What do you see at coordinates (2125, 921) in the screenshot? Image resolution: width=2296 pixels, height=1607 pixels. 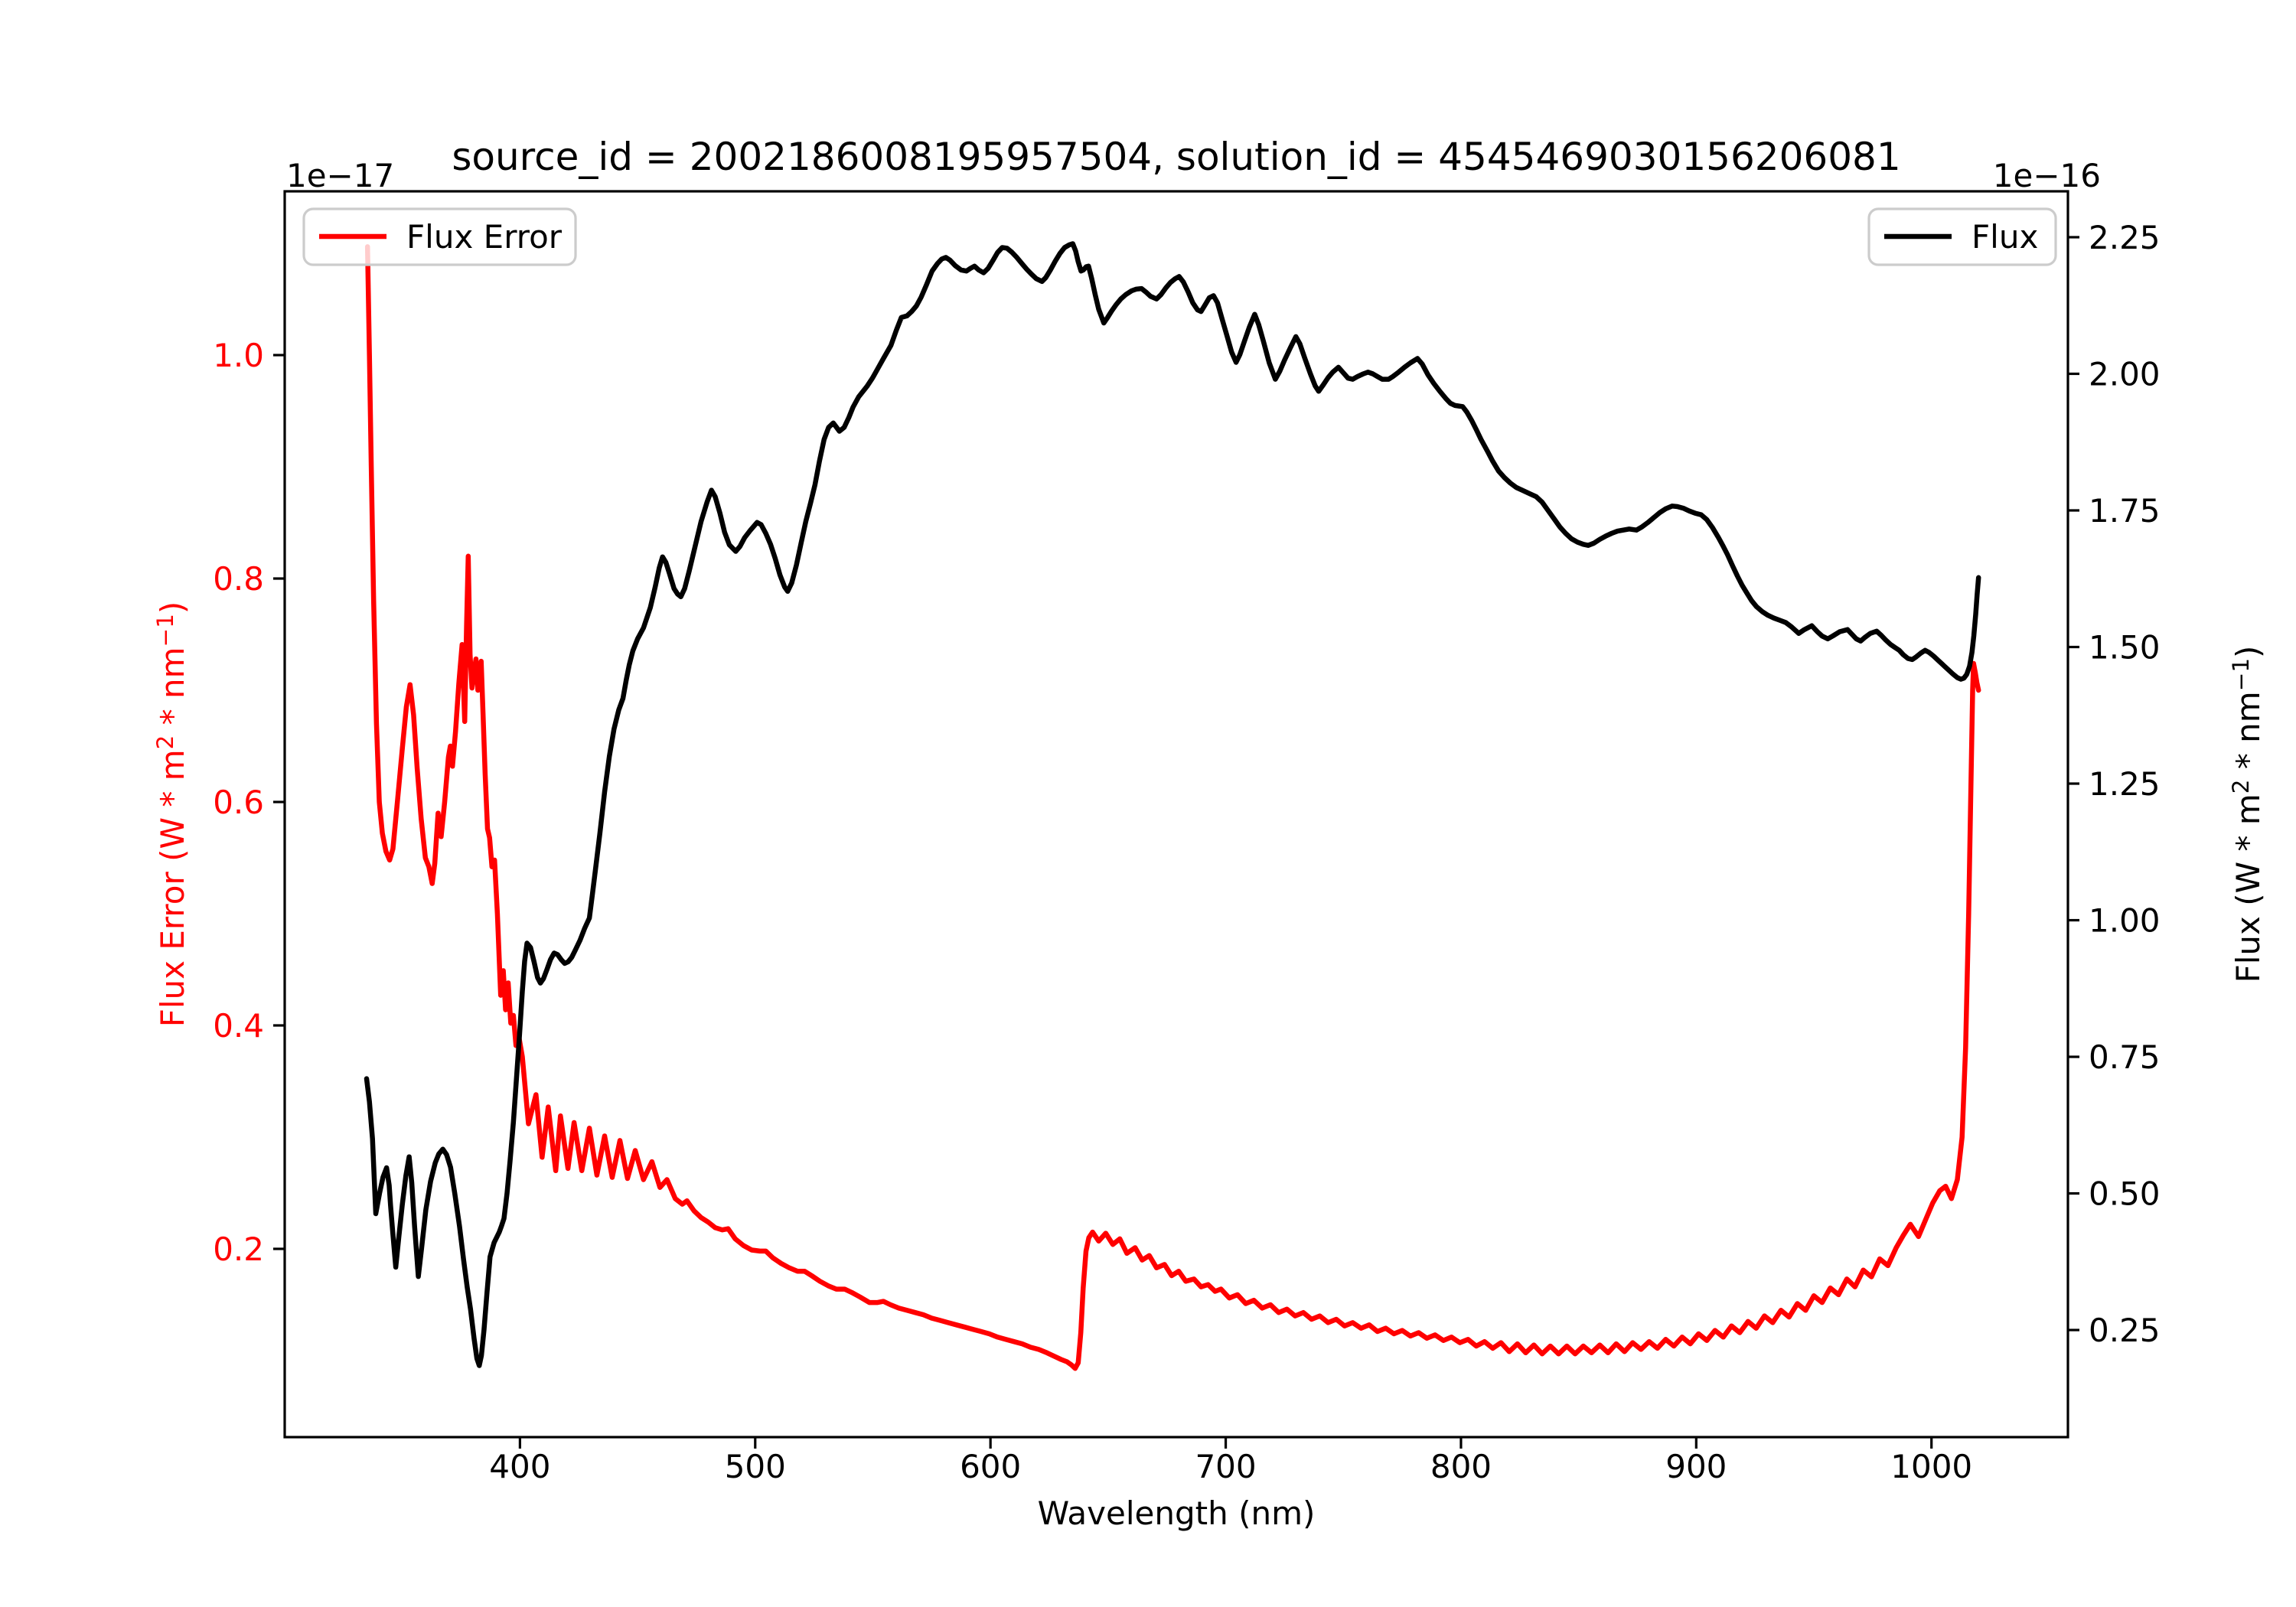 I see `svg-text: 1.00` at bounding box center [2125, 921].